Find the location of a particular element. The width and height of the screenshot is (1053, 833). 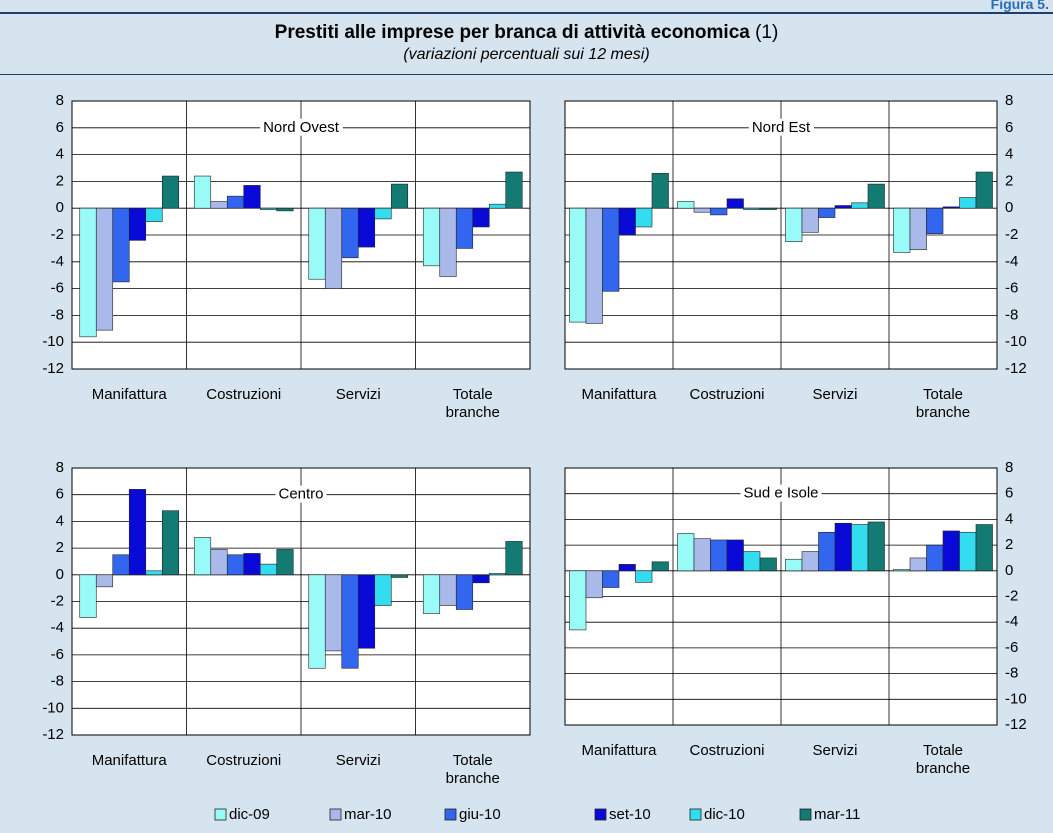

panel-title: Nord Ovest is located at coordinates (301, 127).